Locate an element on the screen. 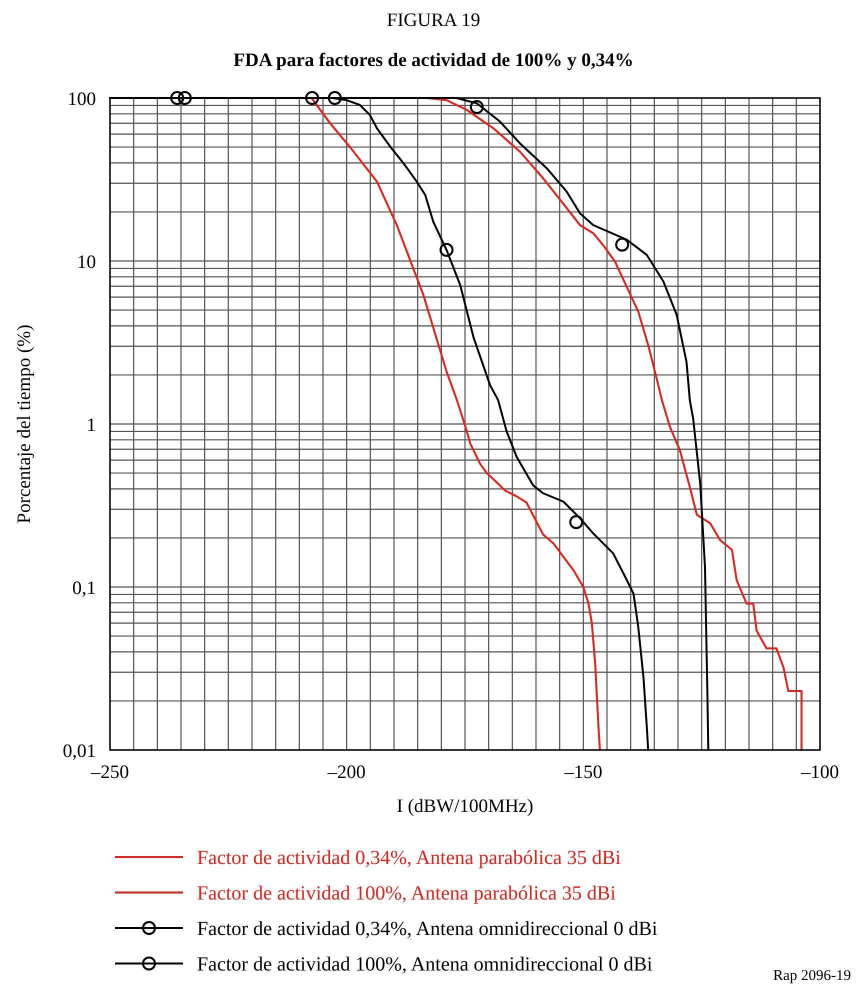 The width and height of the screenshot is (859, 992). y-axis-title: Porcentaje del tiempo (%) is located at coordinates (24, 424).